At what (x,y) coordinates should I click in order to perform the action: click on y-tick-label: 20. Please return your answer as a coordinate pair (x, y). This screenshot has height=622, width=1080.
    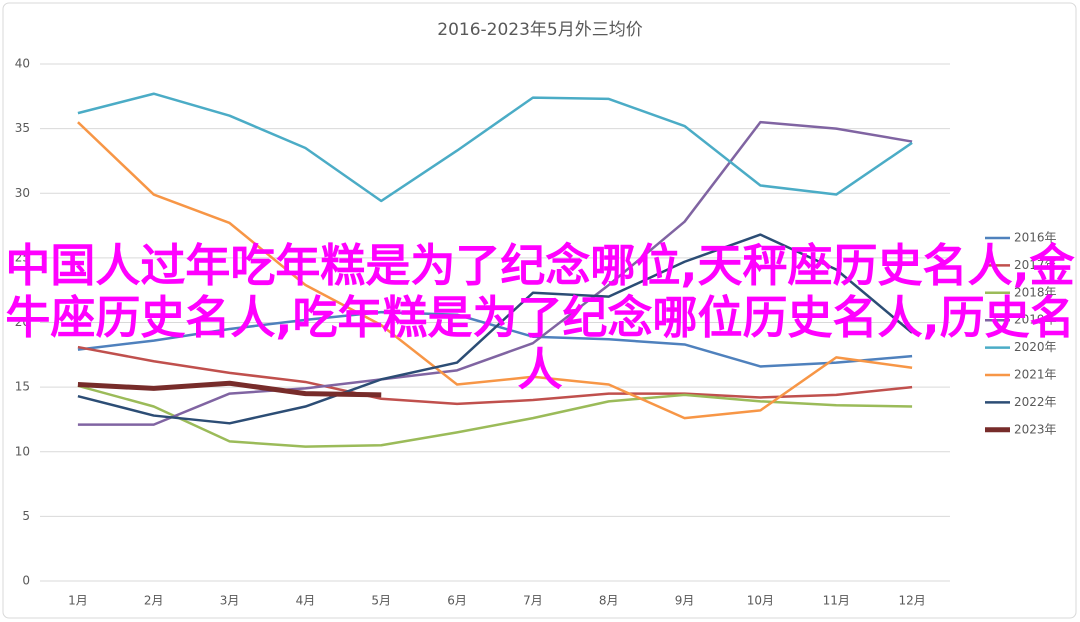
    Looking at the image, I should click on (22, 322).